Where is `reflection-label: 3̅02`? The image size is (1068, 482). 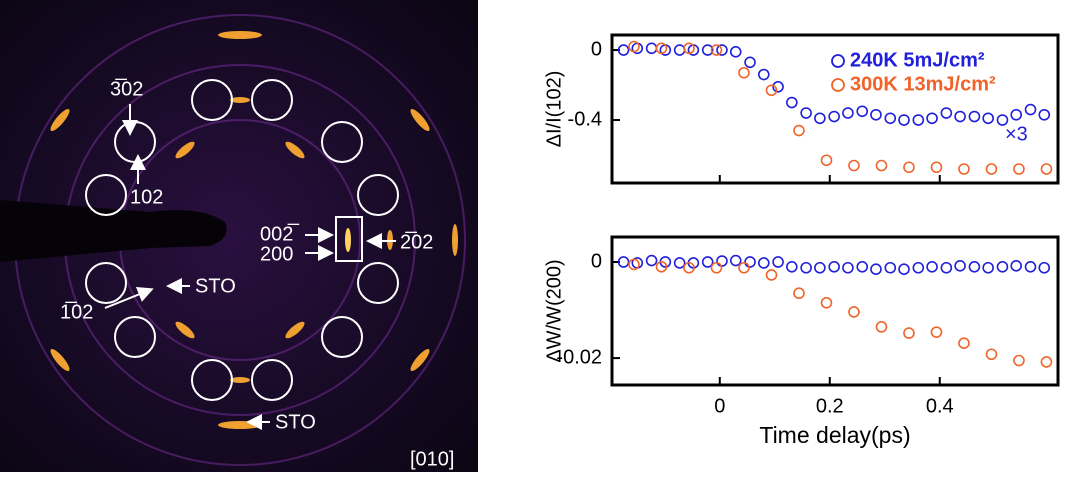
reflection-label: 3̅02 is located at coordinates (126, 88).